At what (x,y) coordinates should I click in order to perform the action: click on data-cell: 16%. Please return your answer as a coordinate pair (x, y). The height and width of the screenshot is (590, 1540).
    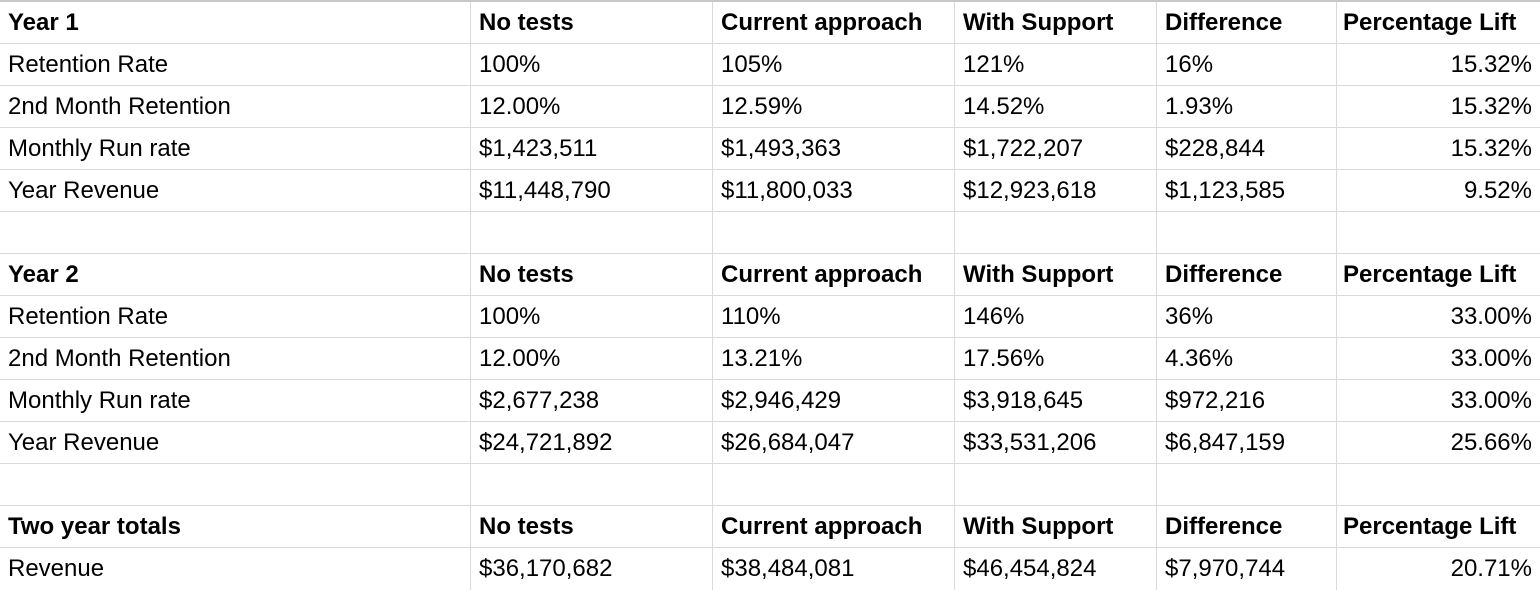
    Looking at the image, I should click on (1247, 64).